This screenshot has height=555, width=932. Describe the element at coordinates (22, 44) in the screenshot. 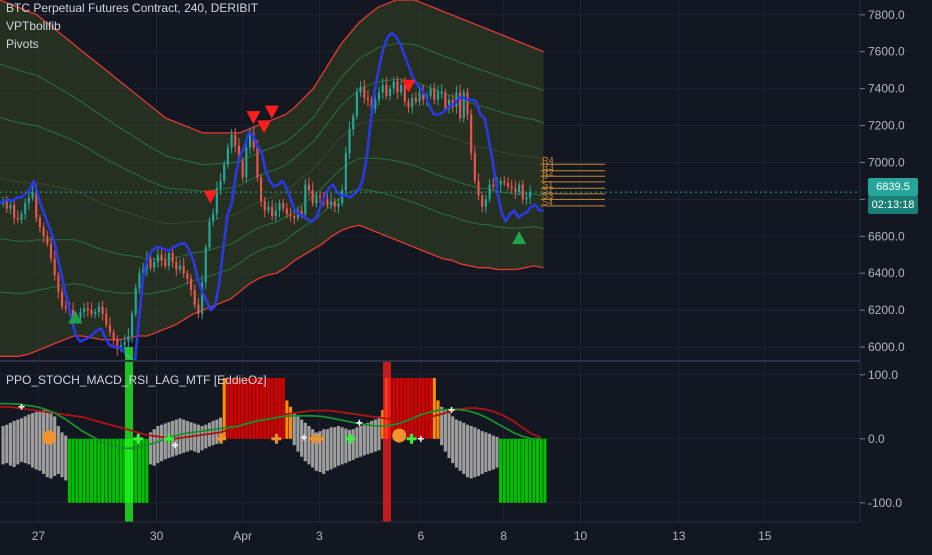

I see `indicator-pivots-label: Pivots` at that location.